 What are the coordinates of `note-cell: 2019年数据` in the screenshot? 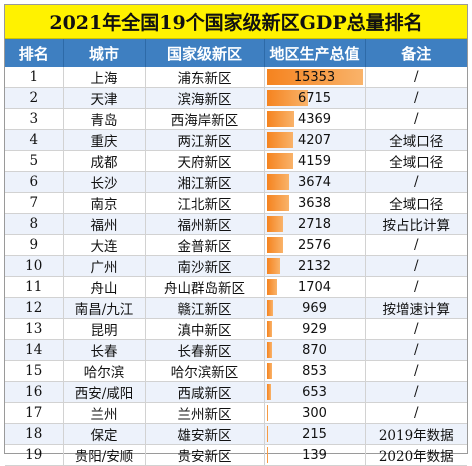 It's located at (416, 434).